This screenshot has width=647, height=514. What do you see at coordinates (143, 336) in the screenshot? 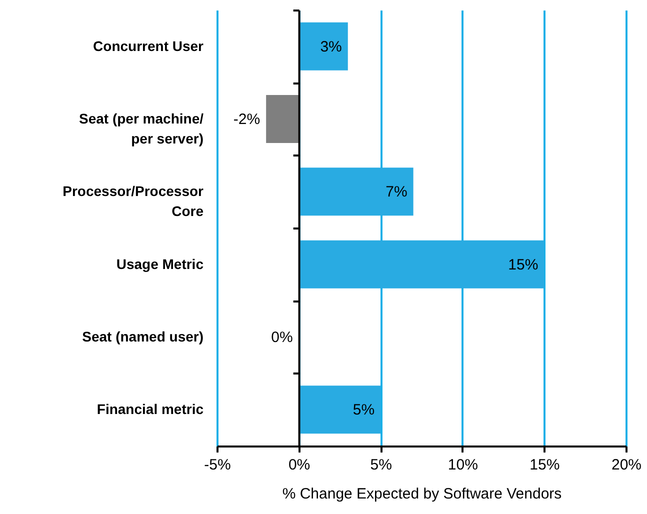
I see `y-tick-label: Seat (named user)` at bounding box center [143, 336].